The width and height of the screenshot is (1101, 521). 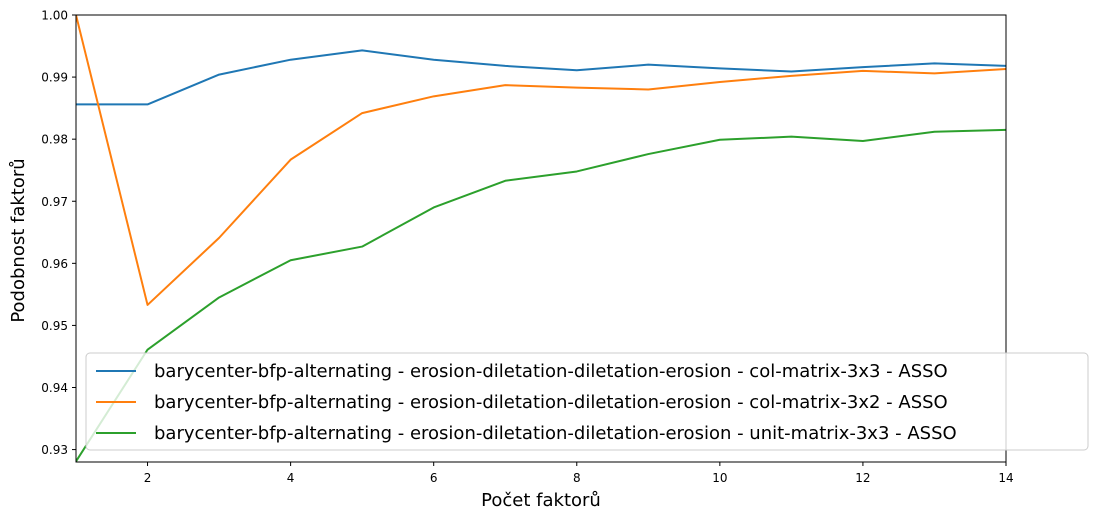 I want to click on x-tick-label: 2, so click(x=148, y=478).